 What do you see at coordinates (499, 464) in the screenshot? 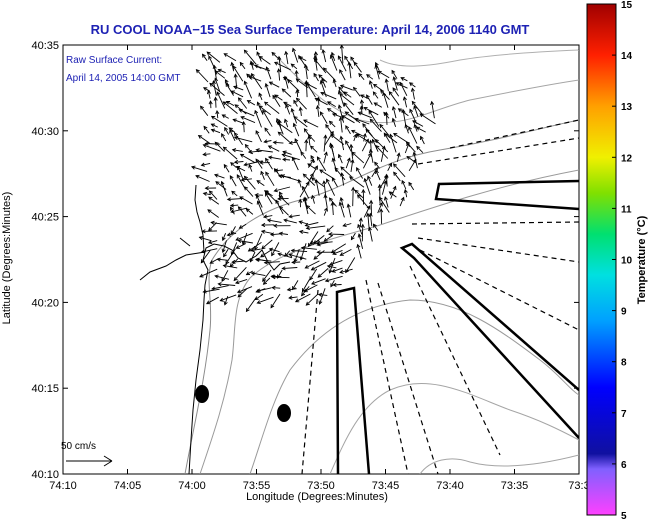
I see `bathymetry-contour` at bounding box center [499, 464].